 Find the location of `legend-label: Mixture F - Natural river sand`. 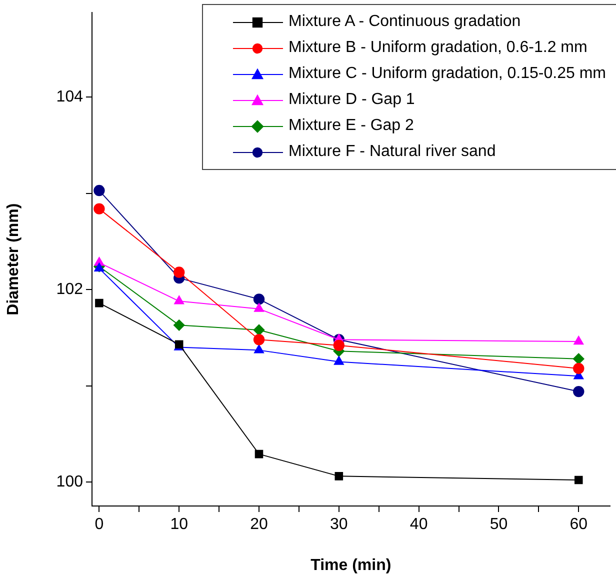

legend-label: Mixture F - Natural river sand is located at coordinates (392, 152).